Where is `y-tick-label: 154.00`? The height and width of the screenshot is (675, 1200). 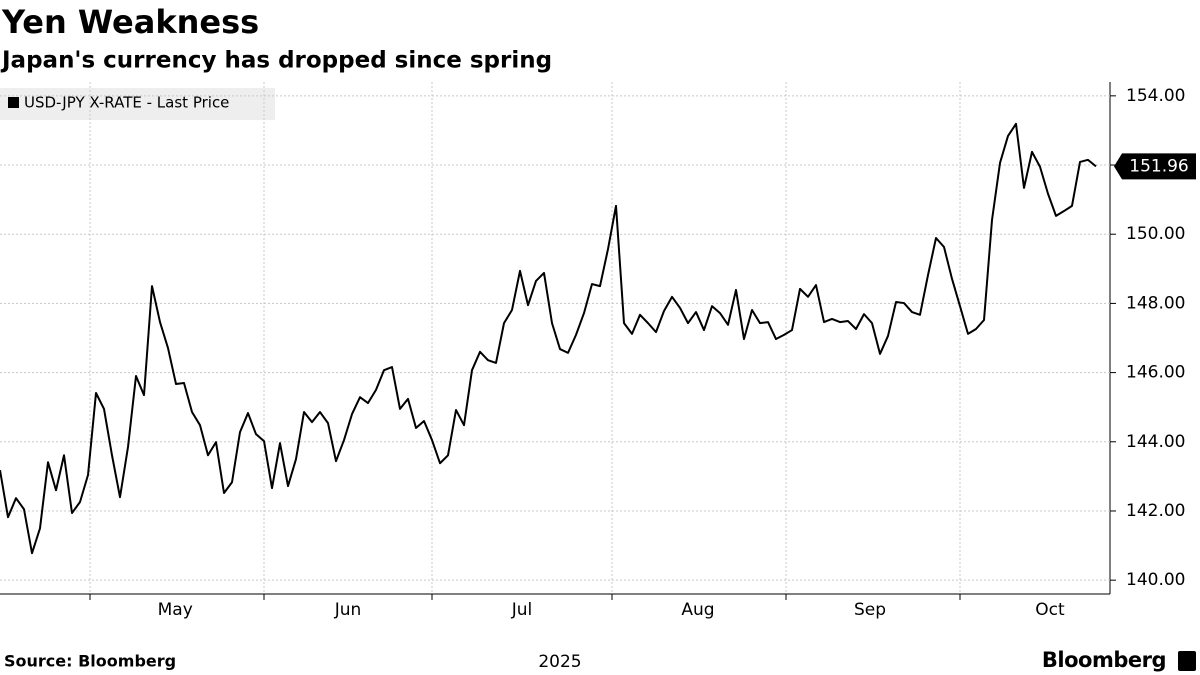 y-tick-label: 154.00 is located at coordinates (1155, 96).